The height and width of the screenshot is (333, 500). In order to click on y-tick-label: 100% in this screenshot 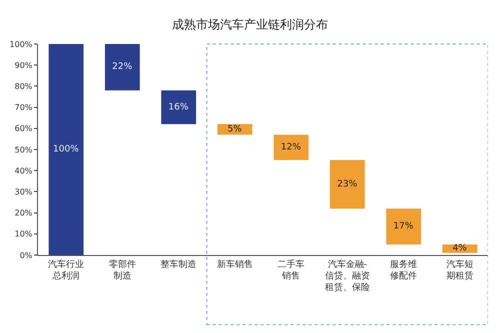, I will do `click(21, 44)`.